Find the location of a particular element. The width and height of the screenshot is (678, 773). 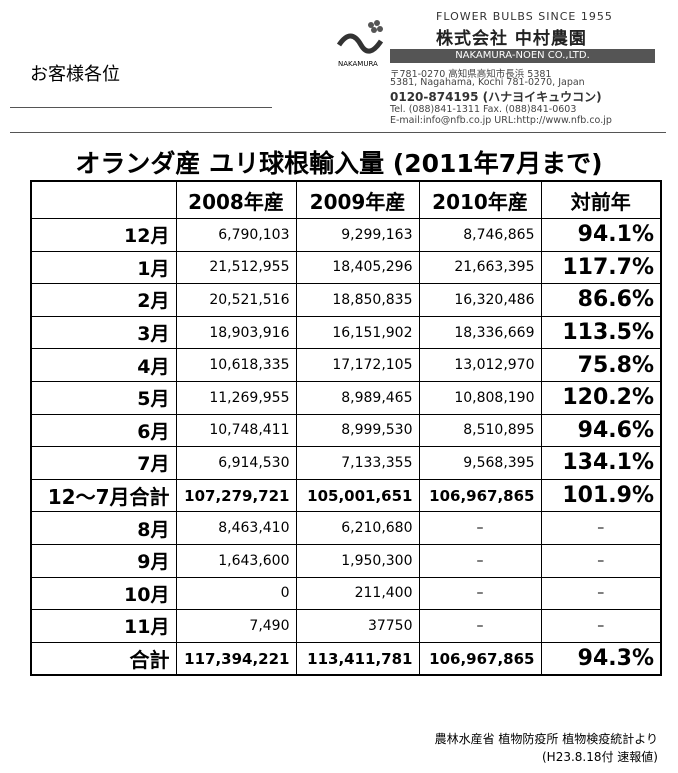

cell: 117,394,221 is located at coordinates (236, 658).